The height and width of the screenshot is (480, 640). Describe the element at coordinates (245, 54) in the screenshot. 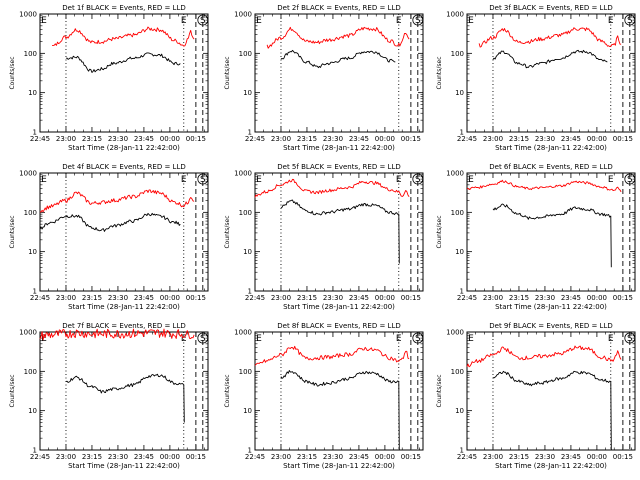

I see `y-tick-label: 100` at that location.